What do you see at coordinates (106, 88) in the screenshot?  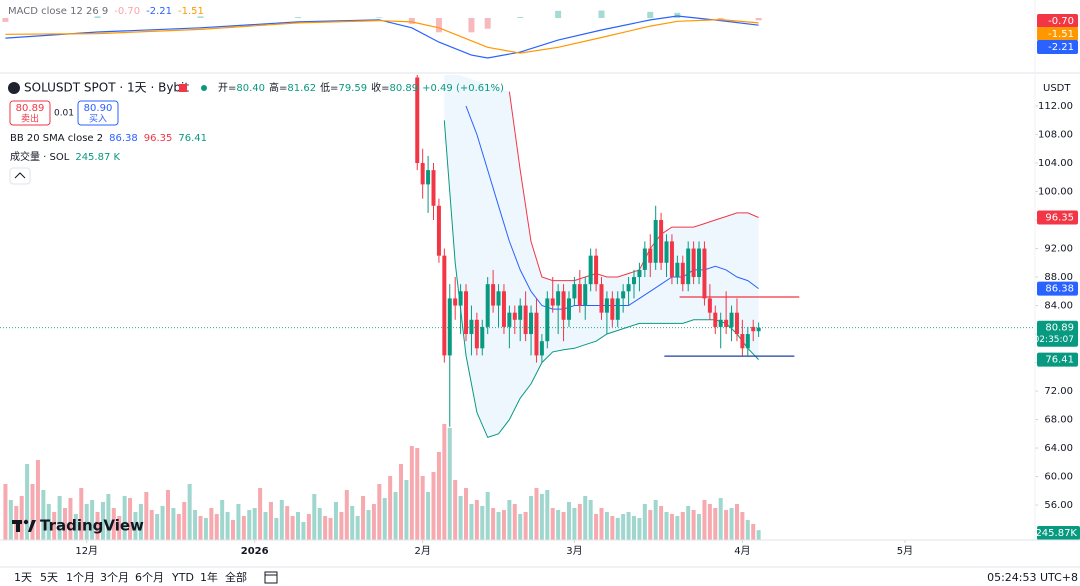 I see `symbol-title: SOLUSDT SPOT · 1天 · Bybit` at bounding box center [106, 88].